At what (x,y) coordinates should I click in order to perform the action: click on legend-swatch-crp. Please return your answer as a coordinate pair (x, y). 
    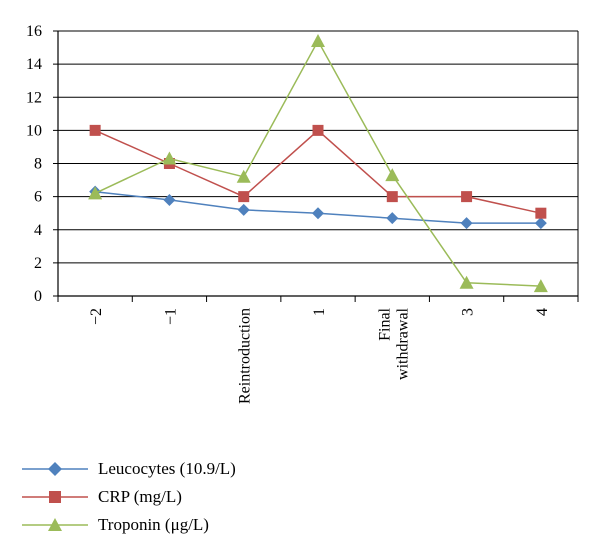
    Looking at the image, I should click on (55, 497).